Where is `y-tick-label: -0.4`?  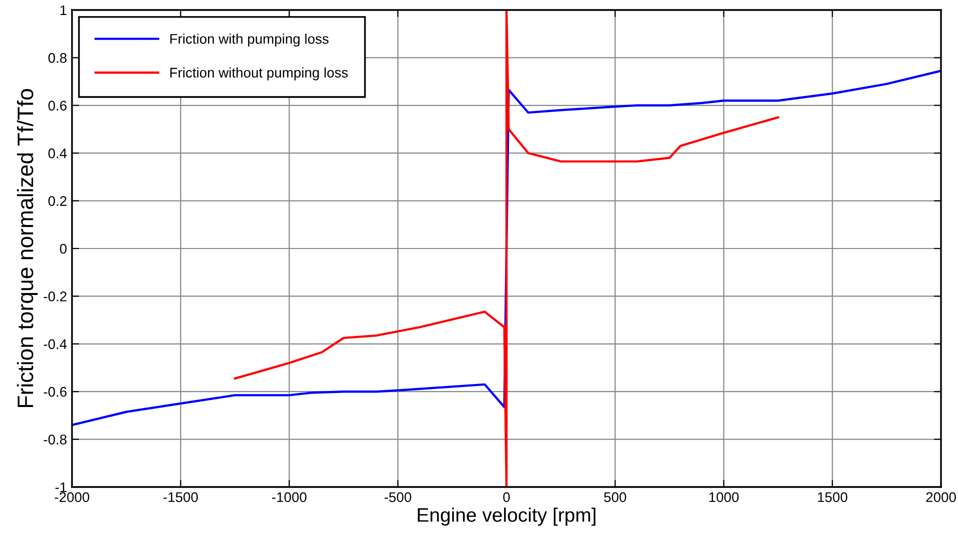 y-tick-label: -0.4 is located at coordinates (55, 344).